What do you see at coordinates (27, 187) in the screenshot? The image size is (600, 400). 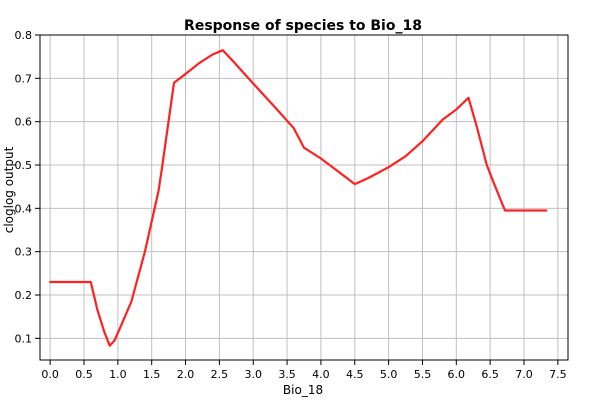 I see `y-axis: 0.1 0.2 0.3 0.4 0.5 0.6 0.7 0.8` at bounding box center [27, 187].